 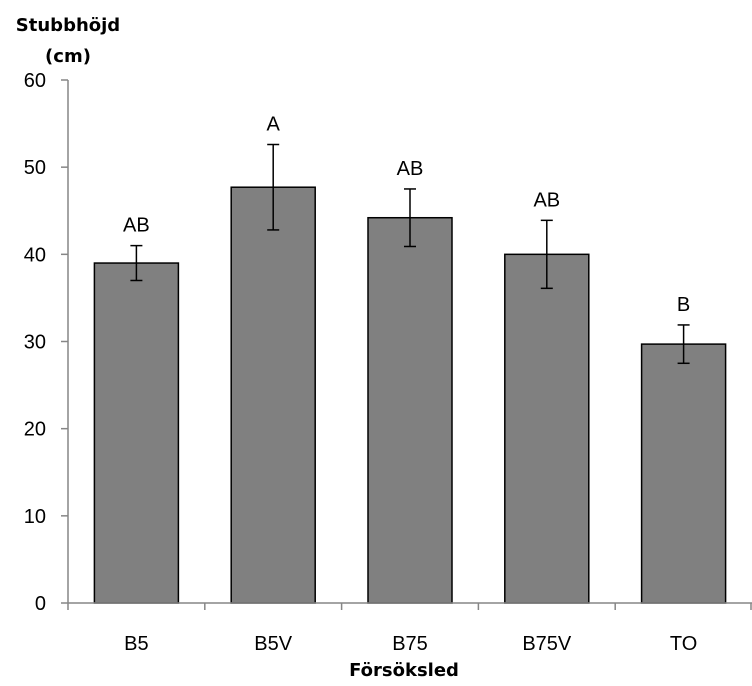 What do you see at coordinates (35, 81) in the screenshot?
I see `y-tick-label: 60` at bounding box center [35, 81].